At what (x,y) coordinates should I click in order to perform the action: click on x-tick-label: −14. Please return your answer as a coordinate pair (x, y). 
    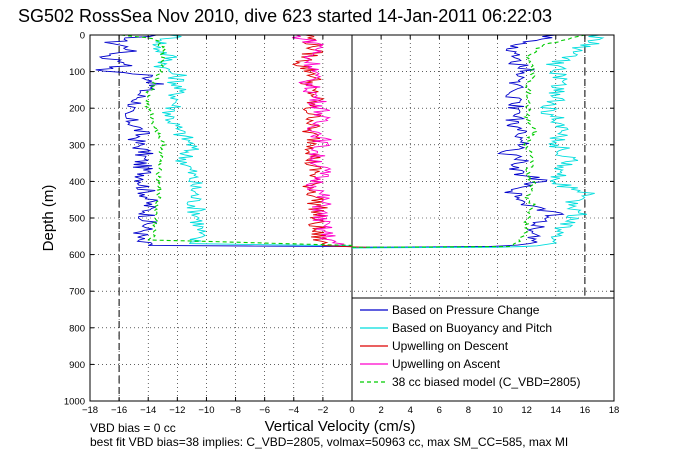
    Looking at the image, I should click on (148, 410).